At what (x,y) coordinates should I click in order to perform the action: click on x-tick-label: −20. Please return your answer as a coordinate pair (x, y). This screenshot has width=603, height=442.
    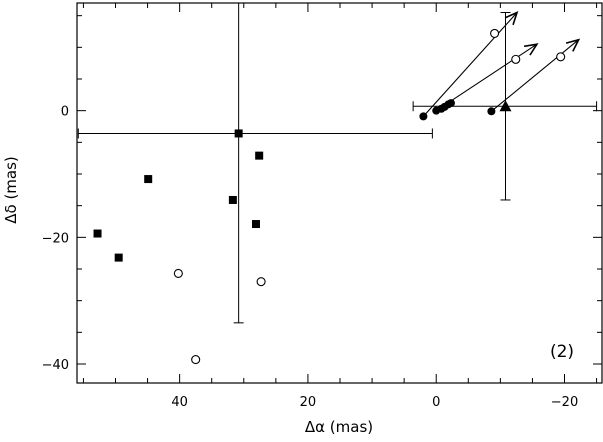
    Looking at the image, I should click on (564, 402).